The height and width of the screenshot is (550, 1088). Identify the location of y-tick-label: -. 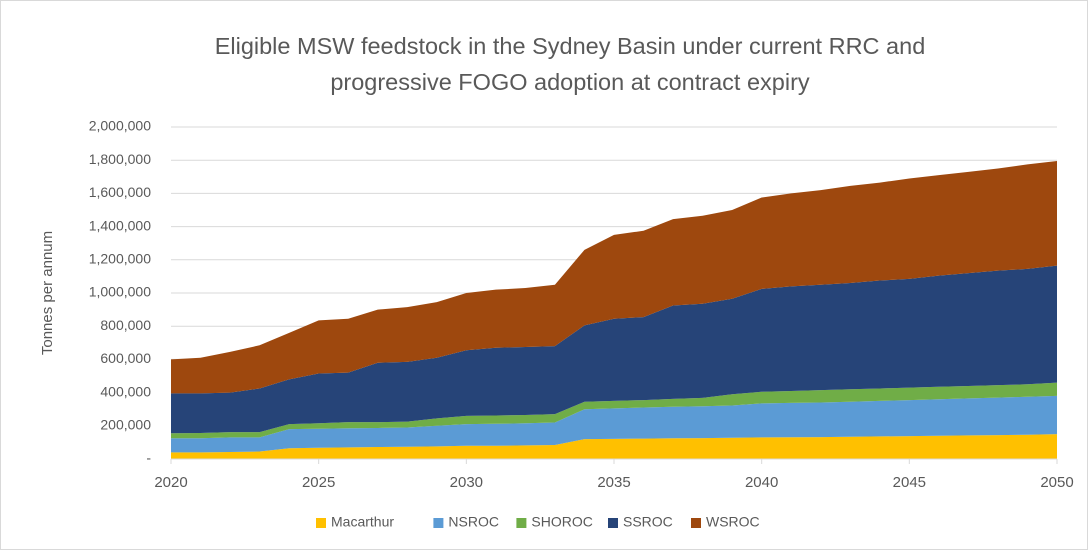
(148, 458).